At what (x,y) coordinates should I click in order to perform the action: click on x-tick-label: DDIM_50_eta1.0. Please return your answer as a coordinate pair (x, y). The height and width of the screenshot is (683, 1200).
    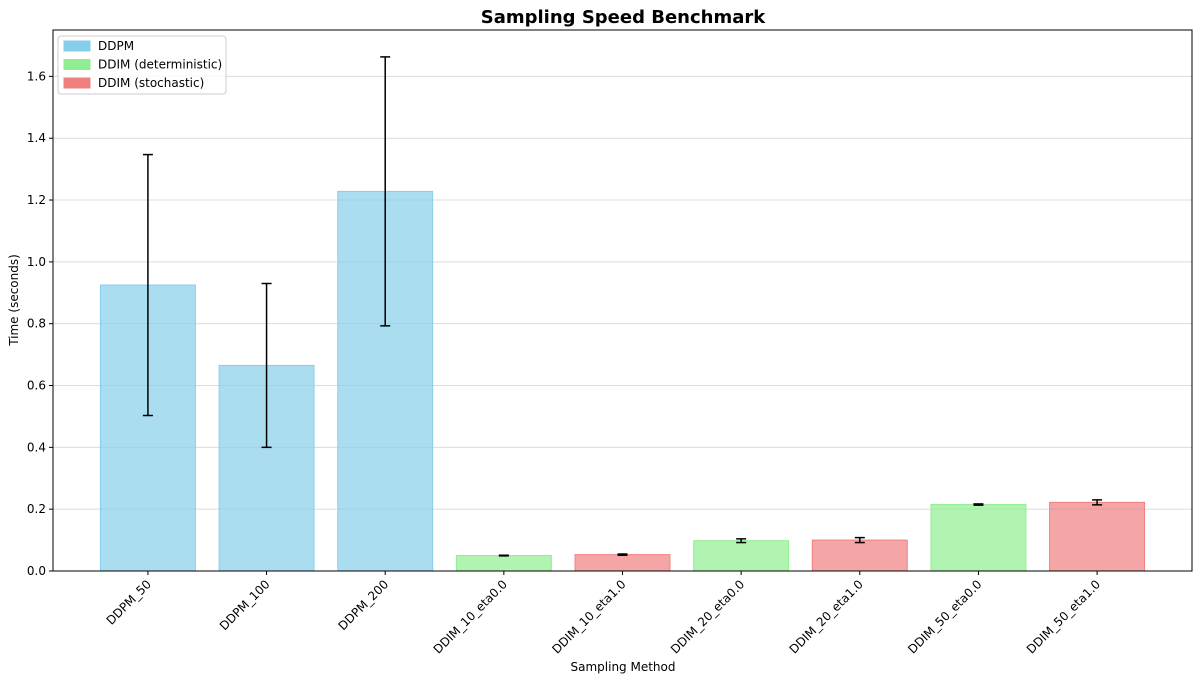
    Looking at the image, I should click on (1063, 616).